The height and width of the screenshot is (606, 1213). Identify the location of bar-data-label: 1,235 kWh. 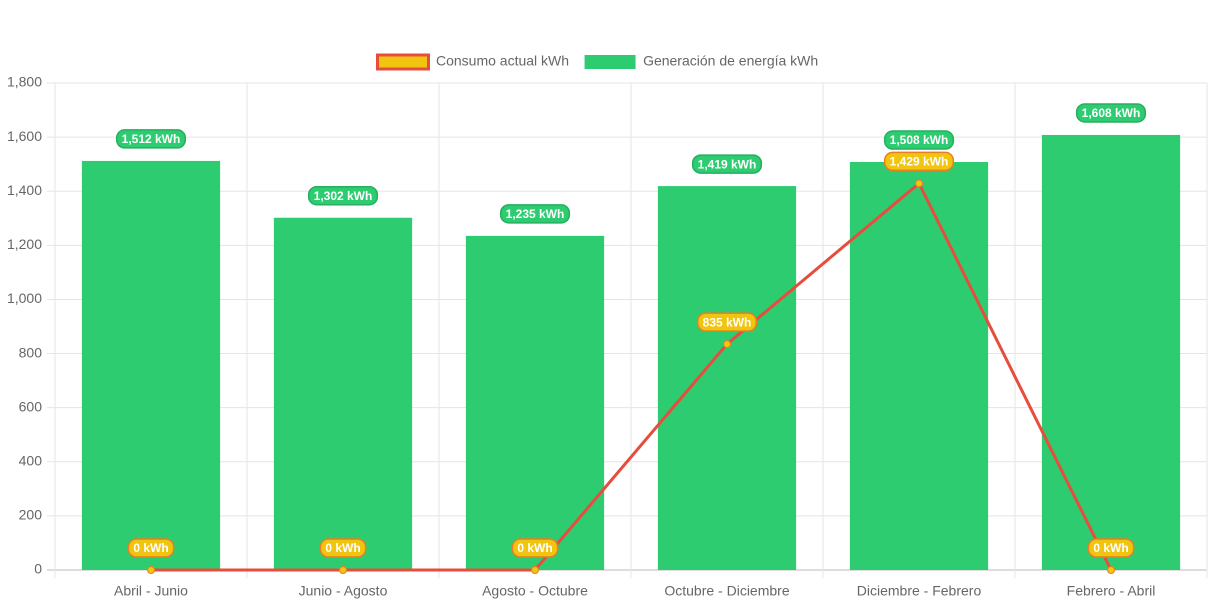
(535, 214).